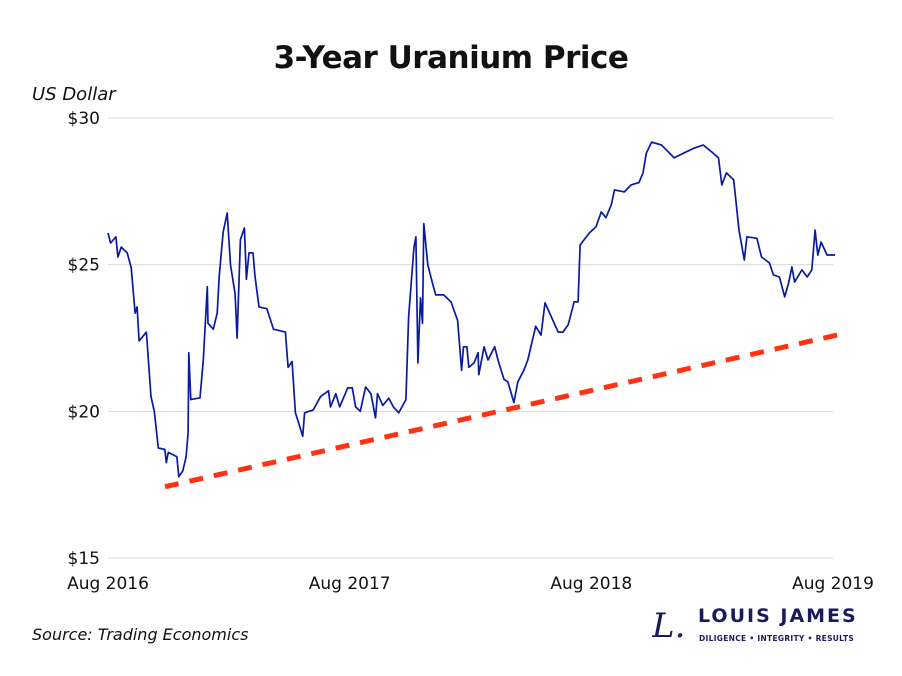 The width and height of the screenshot is (902, 676). What do you see at coordinates (108, 584) in the screenshot?
I see `x-tick-label: Aug 2016` at bounding box center [108, 584].